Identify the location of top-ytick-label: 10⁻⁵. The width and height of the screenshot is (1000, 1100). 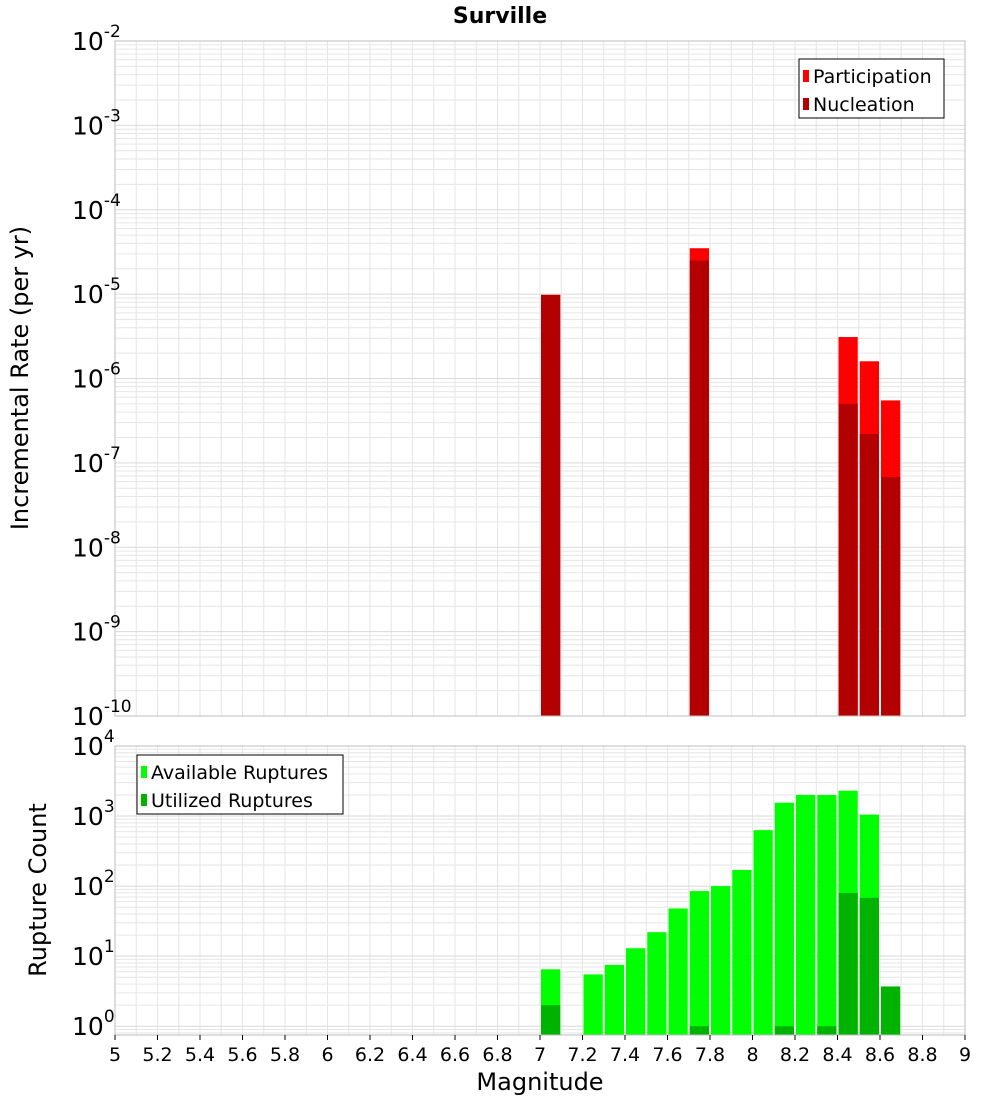
(96, 292).